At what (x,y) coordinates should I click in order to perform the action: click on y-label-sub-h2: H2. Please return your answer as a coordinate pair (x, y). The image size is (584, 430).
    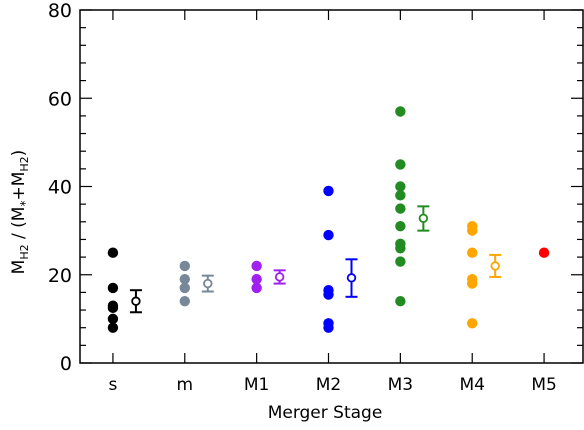
    Looking at the image, I should click on (24, 251).